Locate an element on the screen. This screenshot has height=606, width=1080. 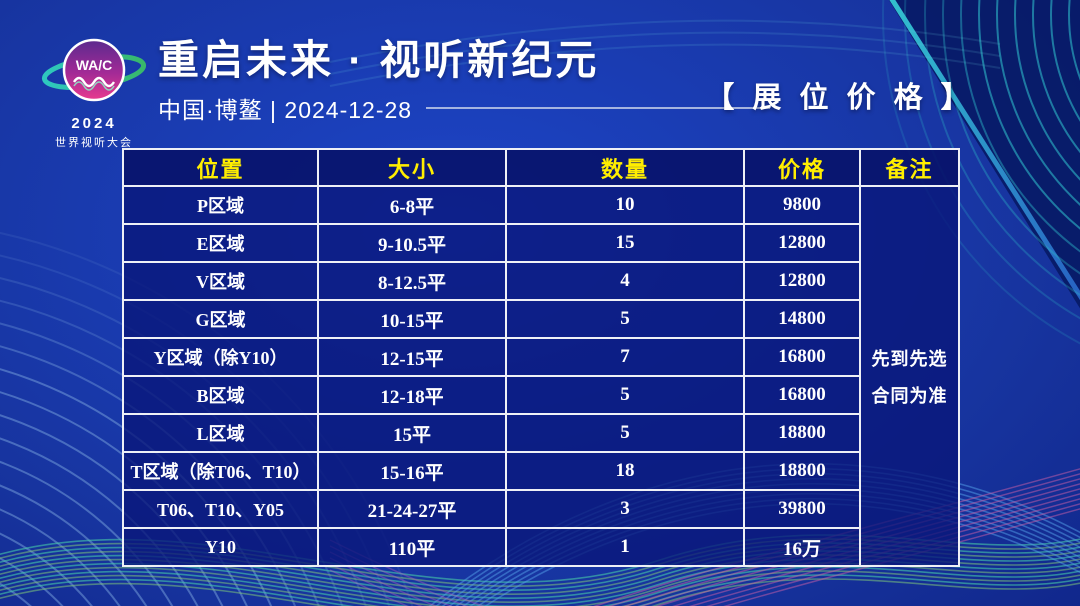
table-header-row: 位置 大小 数量 价格 备注 is located at coordinates (541, 167).